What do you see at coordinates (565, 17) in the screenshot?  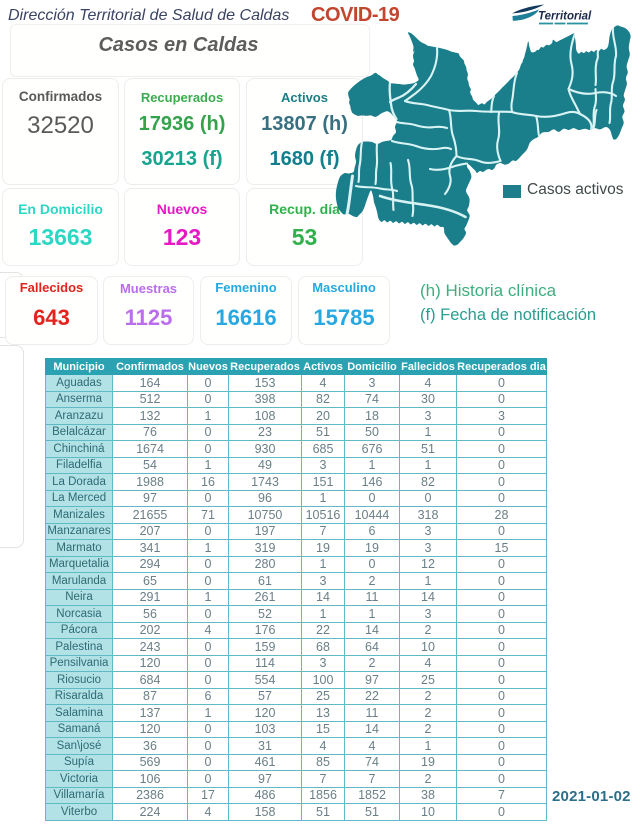 I see `svg-text: Territorial` at bounding box center [565, 17].